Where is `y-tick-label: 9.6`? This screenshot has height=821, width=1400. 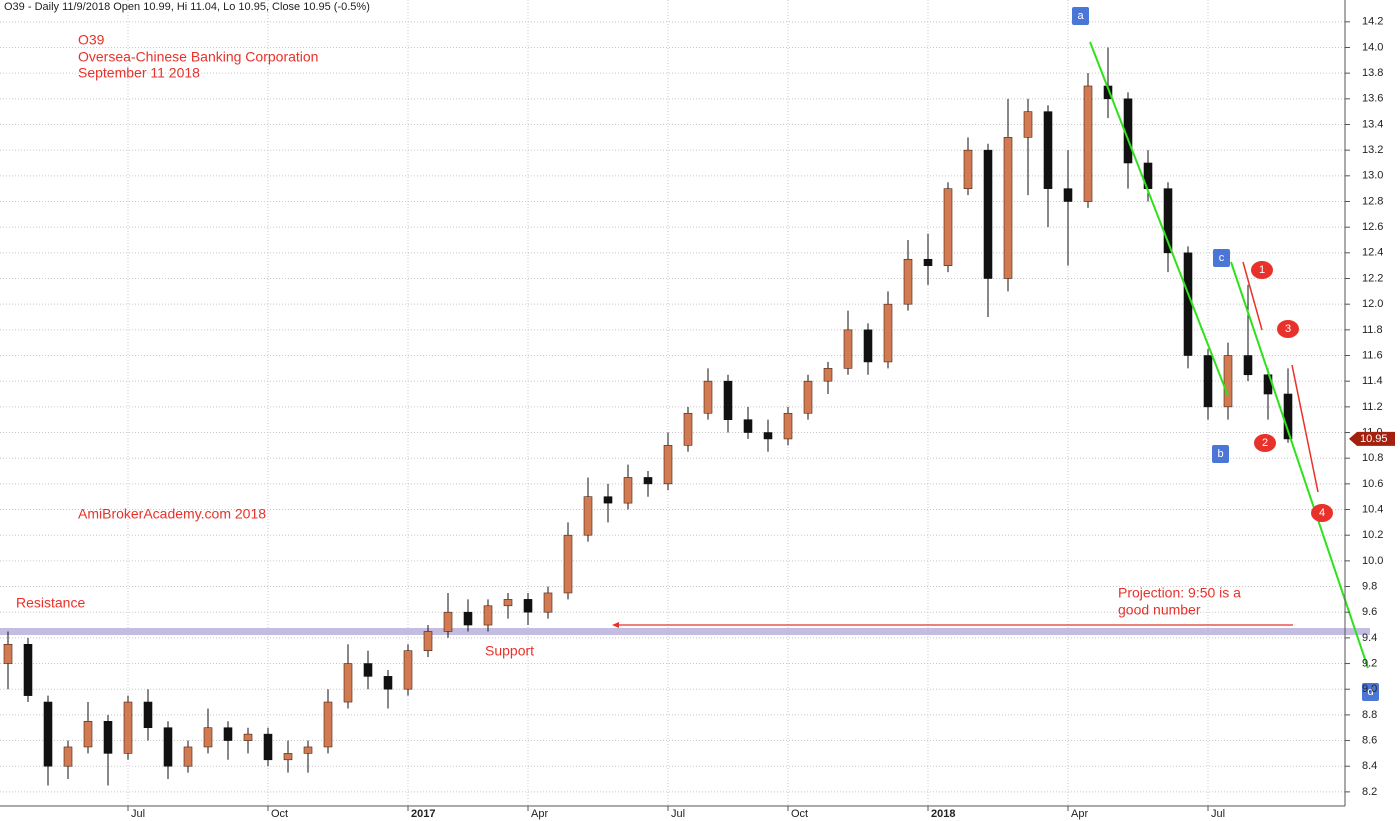
y-tick-label: 9.6 is located at coordinates (1369, 612).